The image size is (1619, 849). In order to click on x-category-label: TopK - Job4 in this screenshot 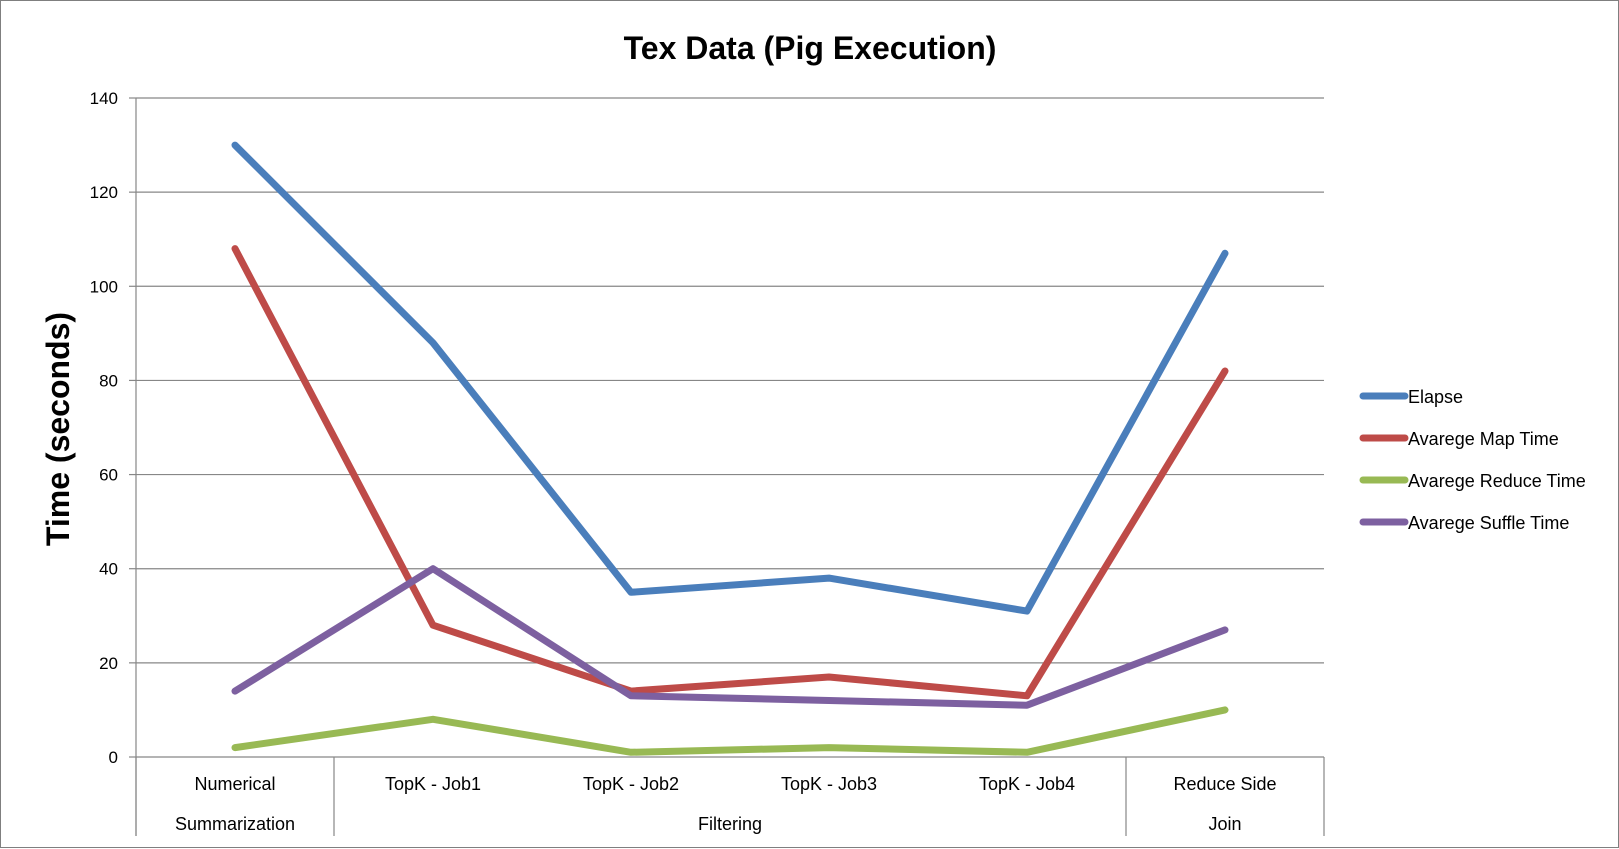, I will do `click(1027, 784)`.